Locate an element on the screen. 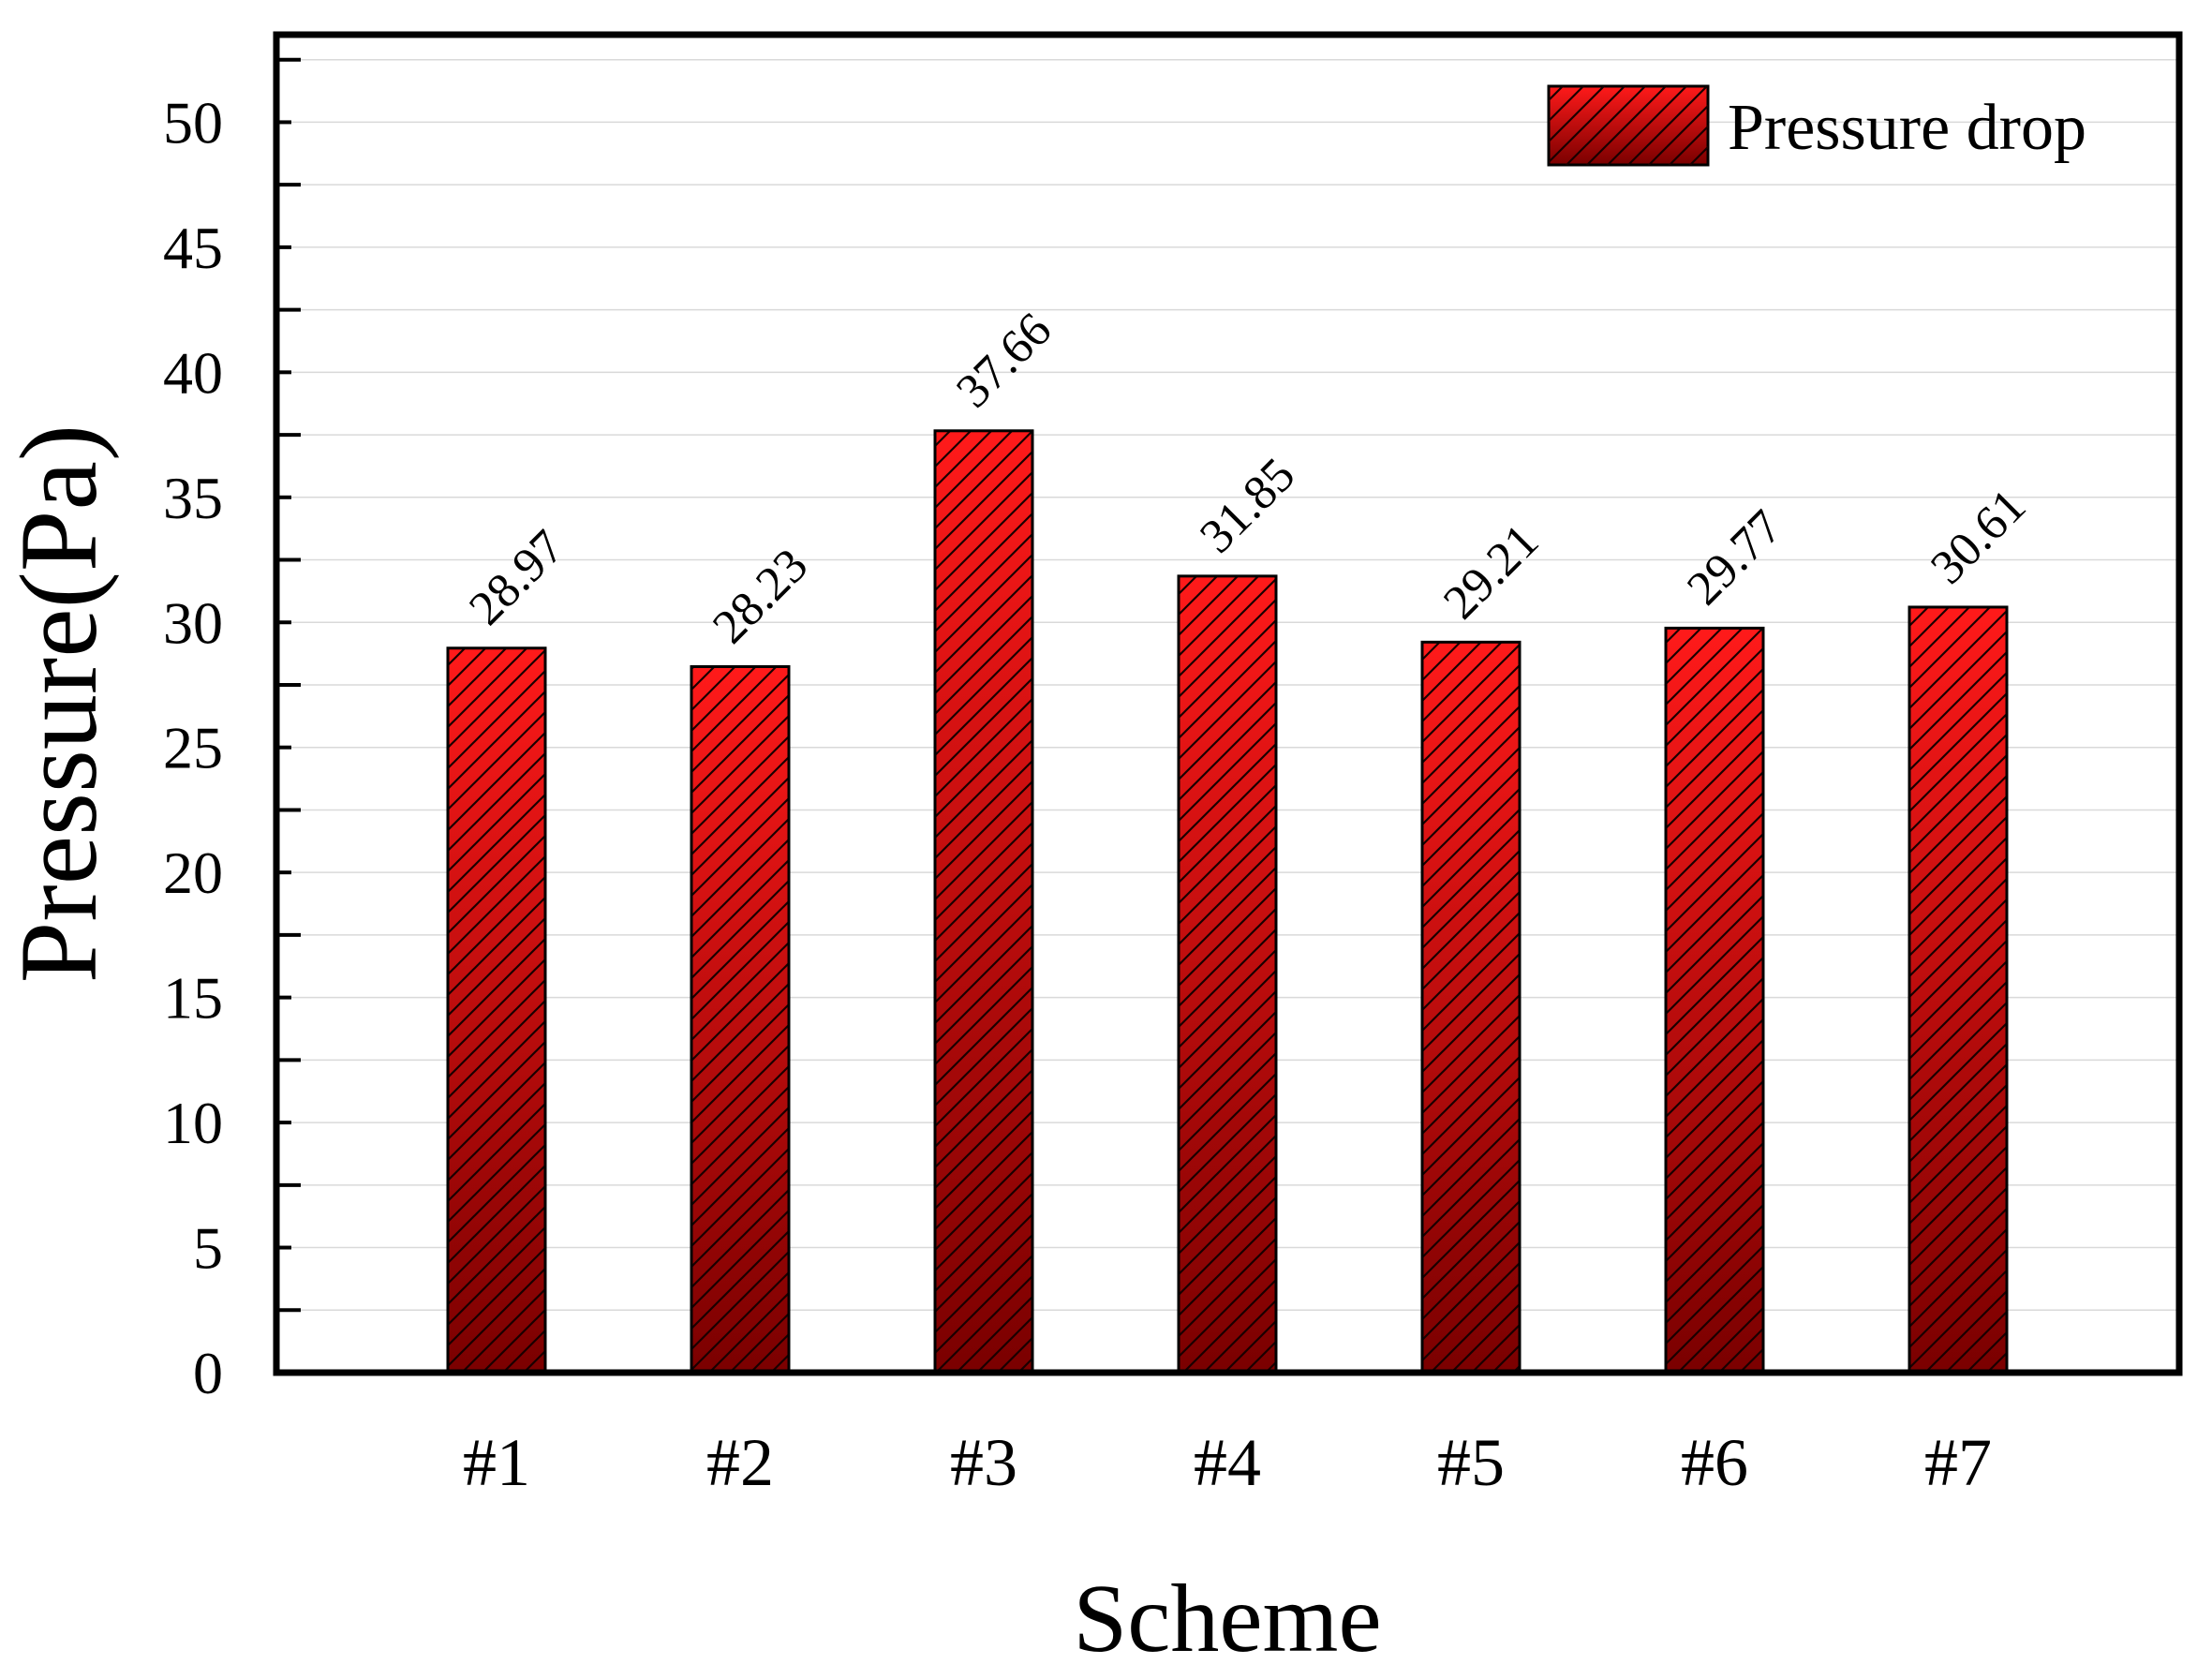 The image size is (2212, 1679). x-tick-label: #6 is located at coordinates (1714, 1462).